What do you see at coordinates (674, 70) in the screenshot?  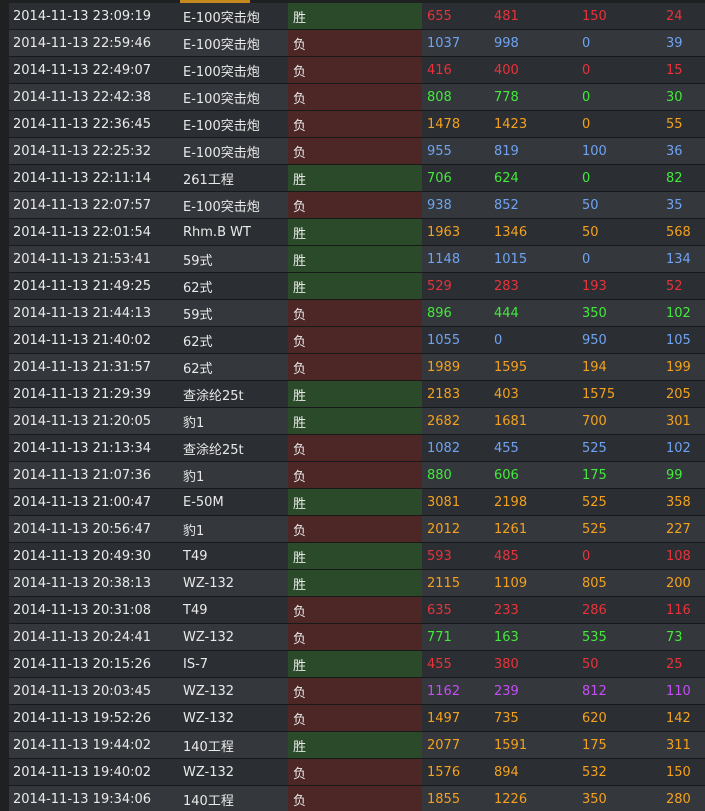 I see `extra-value: 15` at bounding box center [674, 70].